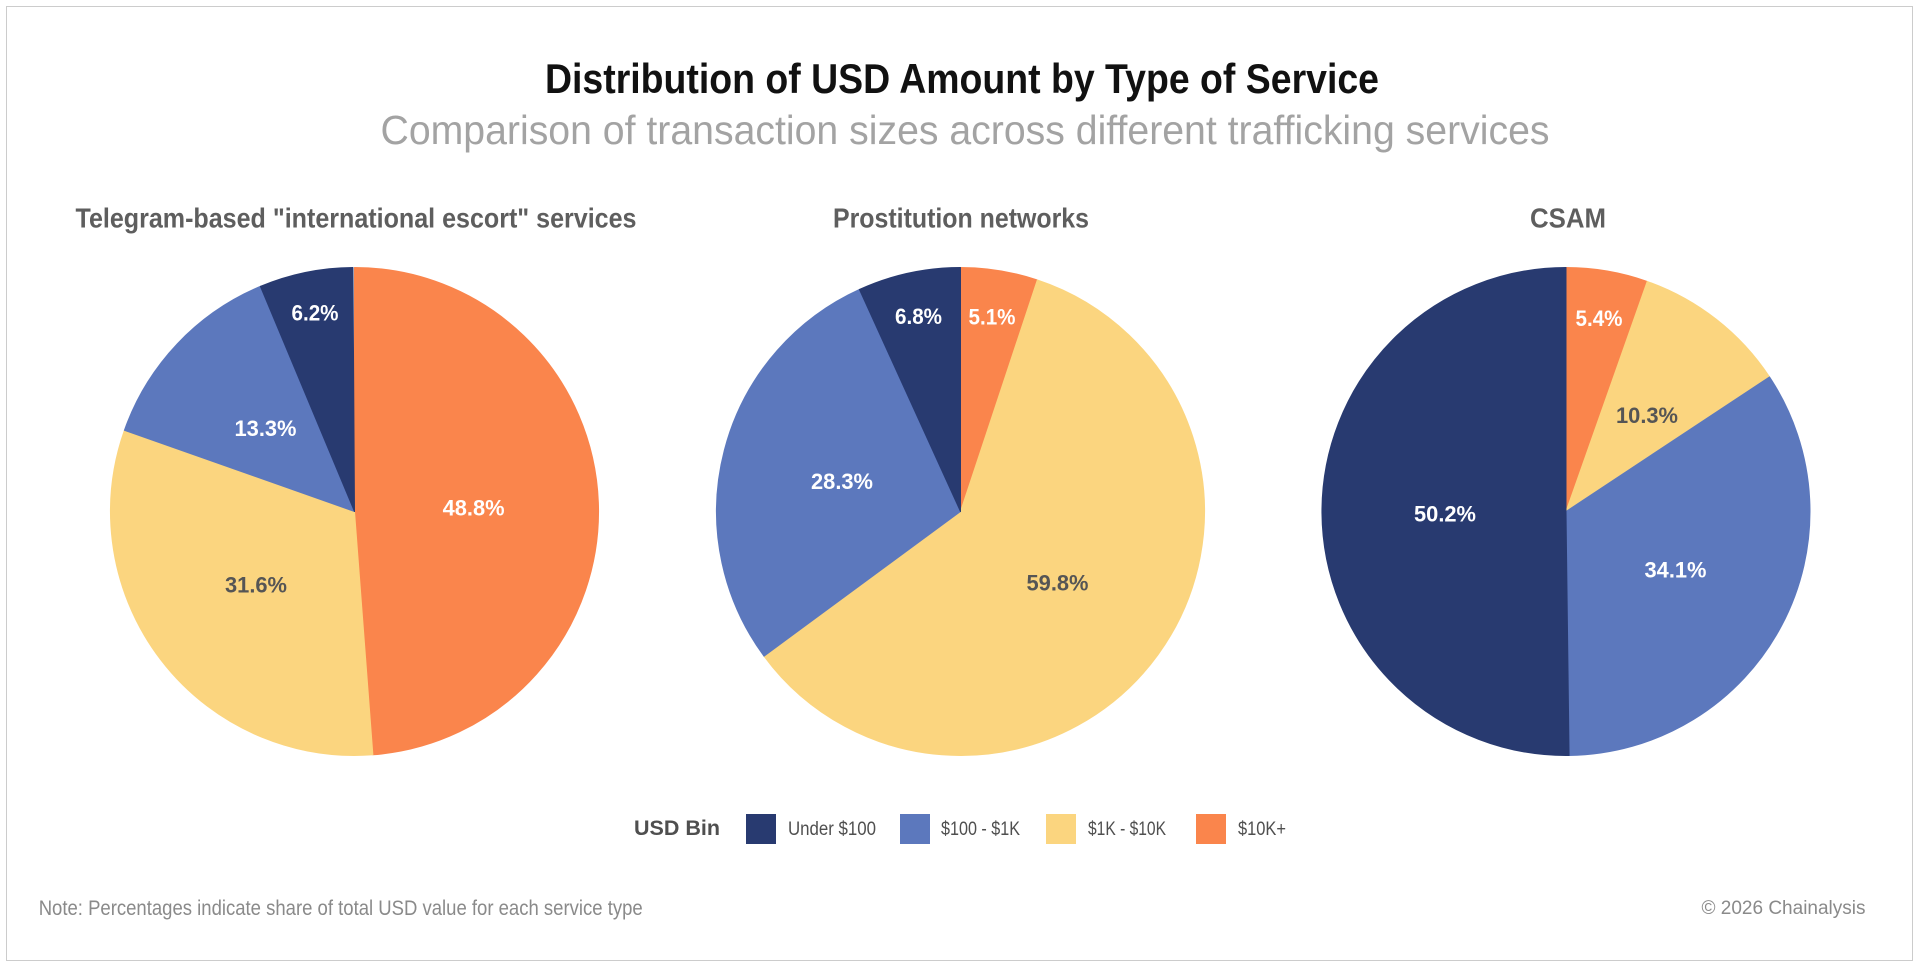  I want to click on svg-text: 6.8%, so click(918, 316).